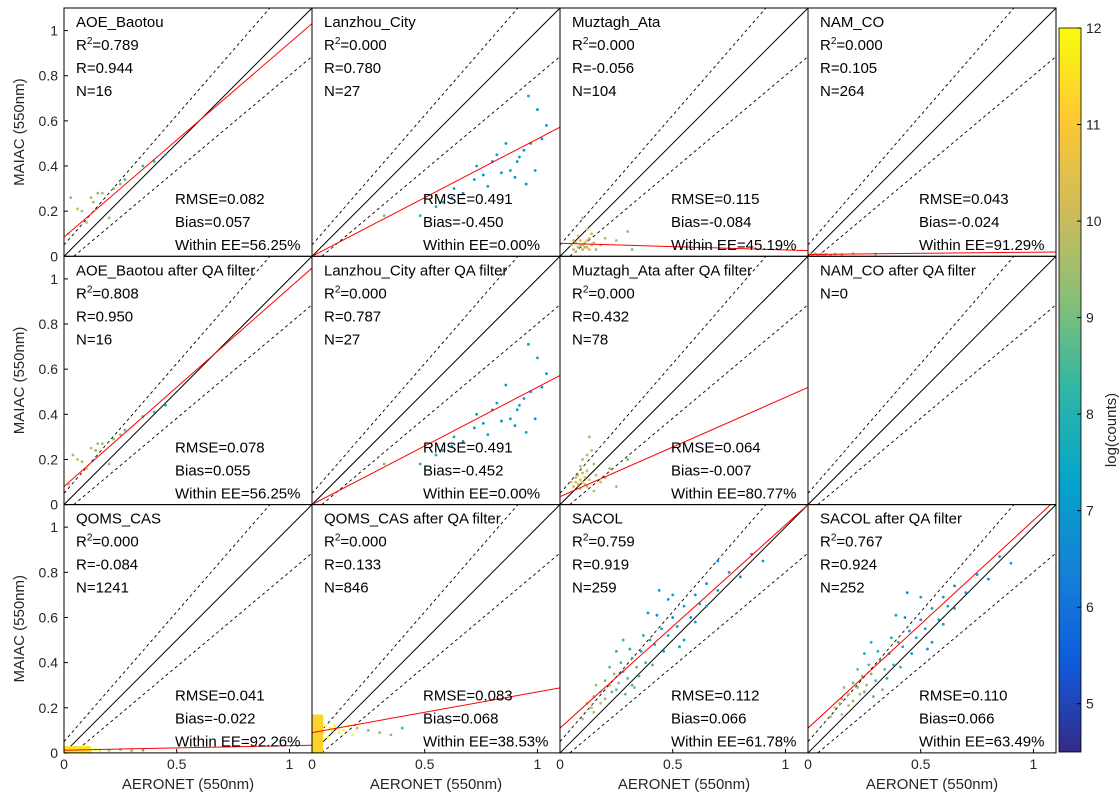 The height and width of the screenshot is (800, 1120). I want to click on n-stat: N=104, so click(594, 91).